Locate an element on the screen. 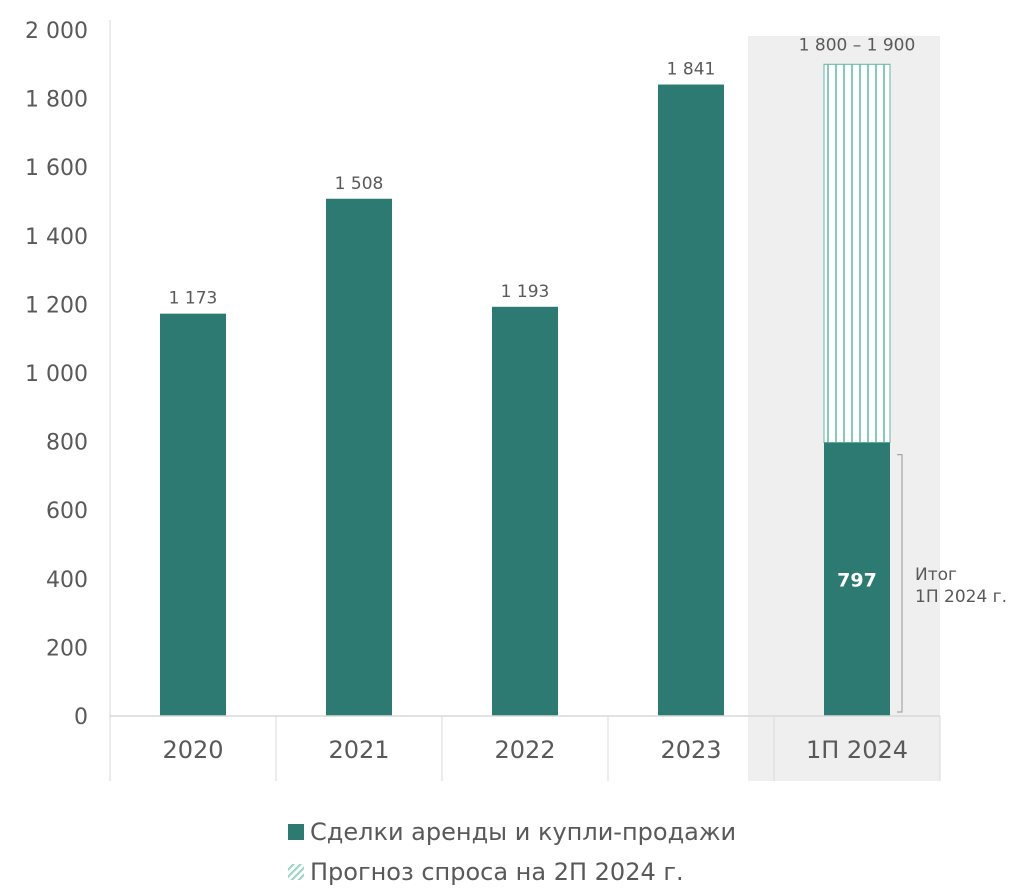  annotation-text: 1П 2024 г. is located at coordinates (961, 597).